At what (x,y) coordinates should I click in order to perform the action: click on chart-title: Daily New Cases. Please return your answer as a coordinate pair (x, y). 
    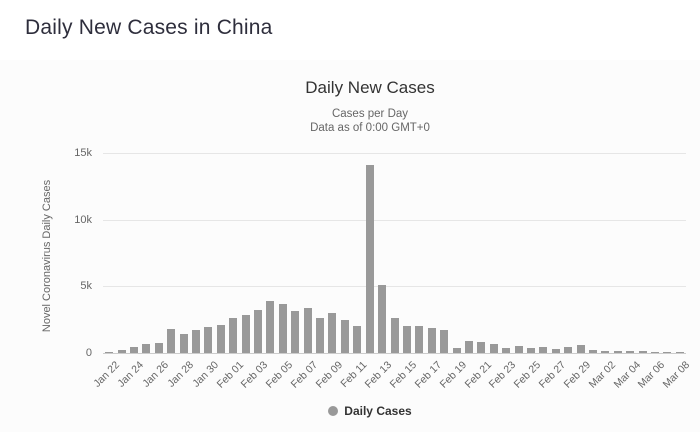
    Looking at the image, I should click on (370, 87).